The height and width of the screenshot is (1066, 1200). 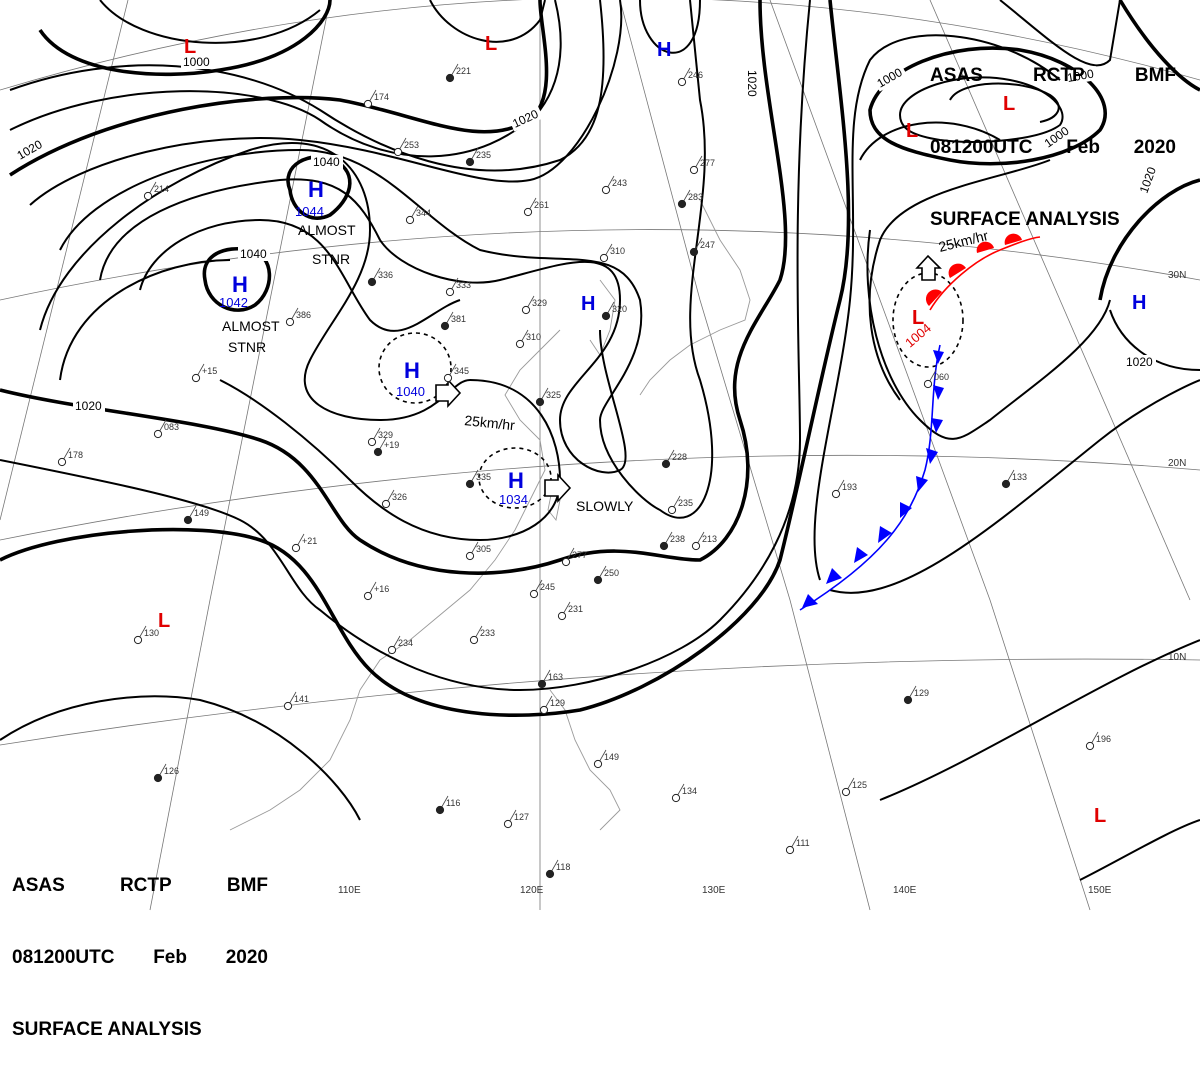 What do you see at coordinates (463, 285) in the screenshot?
I see `station-value: 333` at bounding box center [463, 285].